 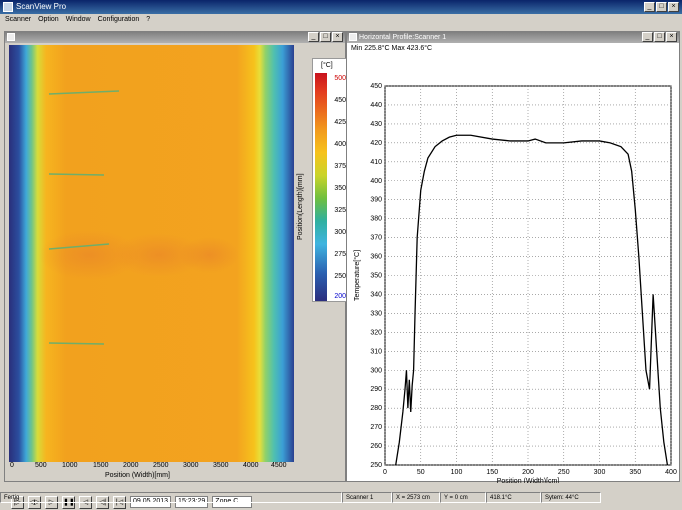 I want to click on x-tick-label: 250, so click(x=564, y=472).